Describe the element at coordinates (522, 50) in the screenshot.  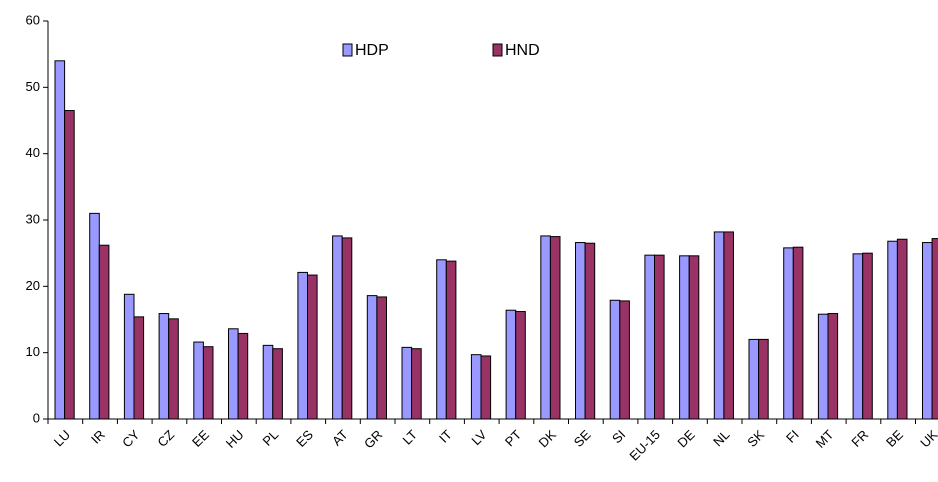
I see `legend-text: HND` at that location.